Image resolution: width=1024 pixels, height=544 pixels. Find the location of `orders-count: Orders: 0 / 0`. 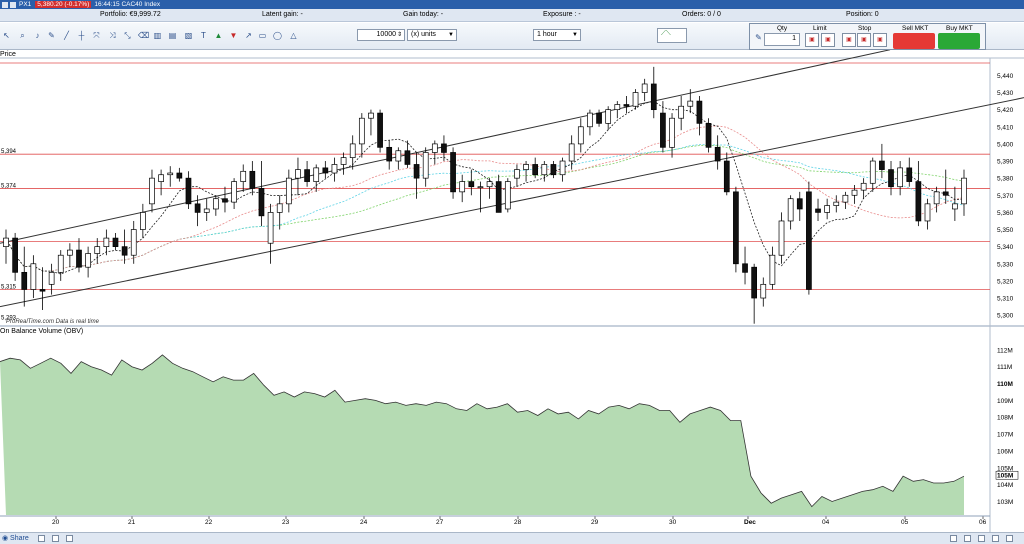

orders-count: Orders: 0 / 0 is located at coordinates (701, 14).